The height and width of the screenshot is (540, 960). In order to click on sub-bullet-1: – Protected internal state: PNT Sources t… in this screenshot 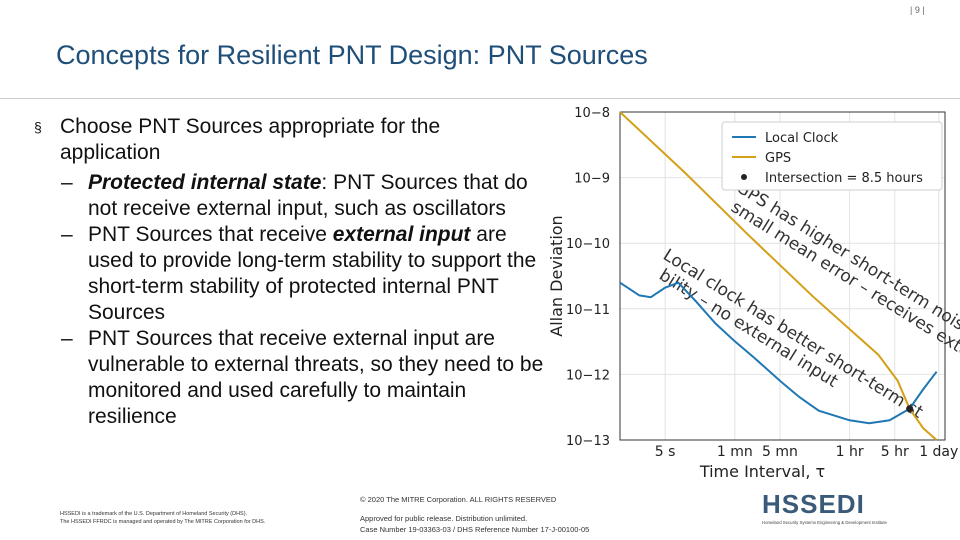, I will do `click(289, 196)`.